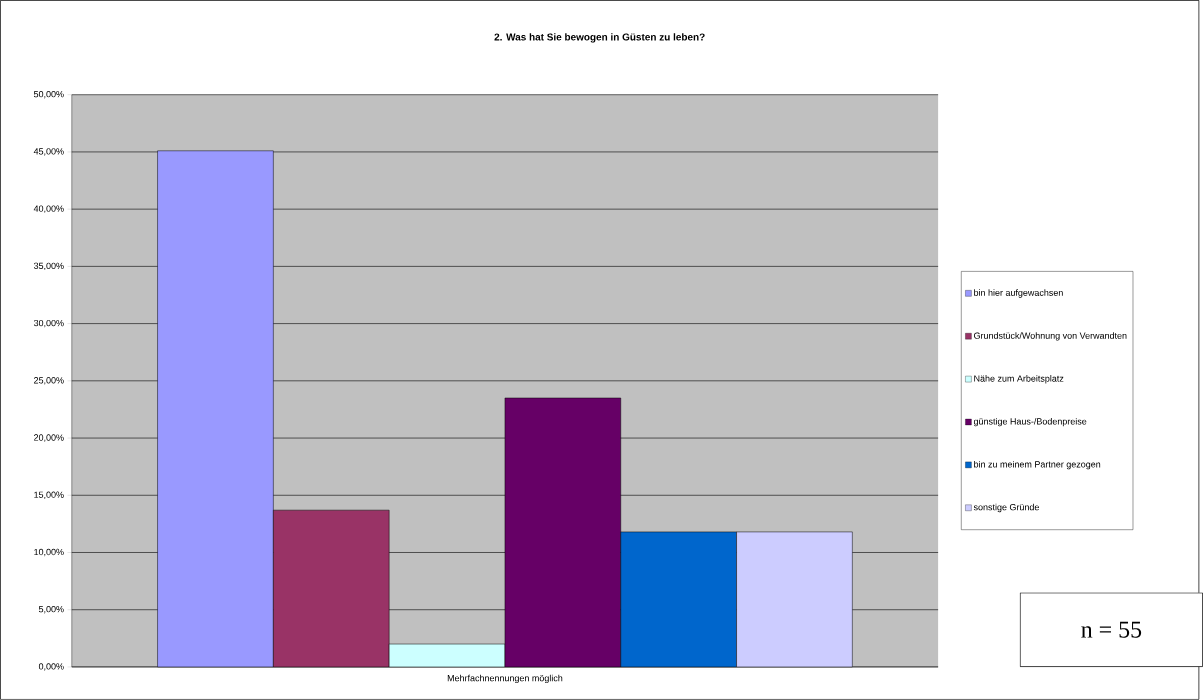  Describe the element at coordinates (1050, 336) in the screenshot. I see `legend-label: Grundstück/Wohnung von Verwandten` at that location.